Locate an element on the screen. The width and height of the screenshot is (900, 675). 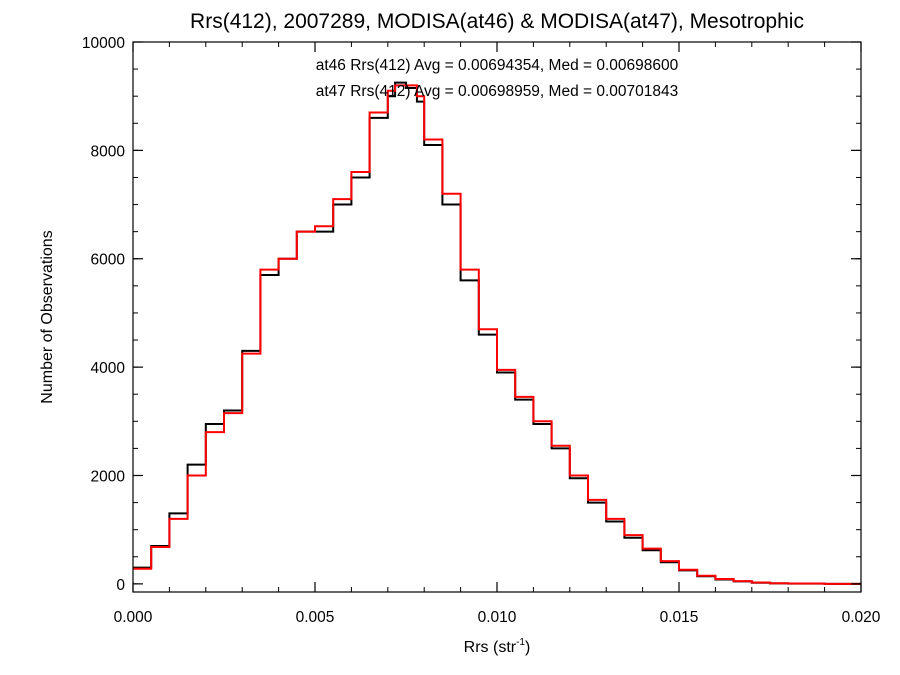
x-tick-label: 0.020 is located at coordinates (861, 617).